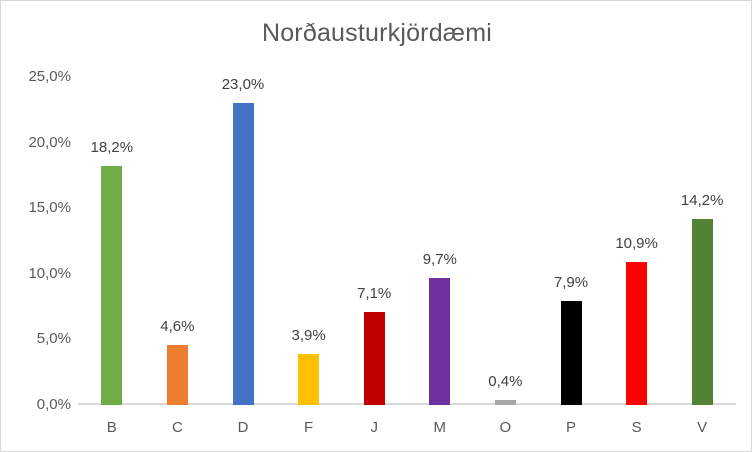  I want to click on data-label-P: 7,9%, so click(571, 283).